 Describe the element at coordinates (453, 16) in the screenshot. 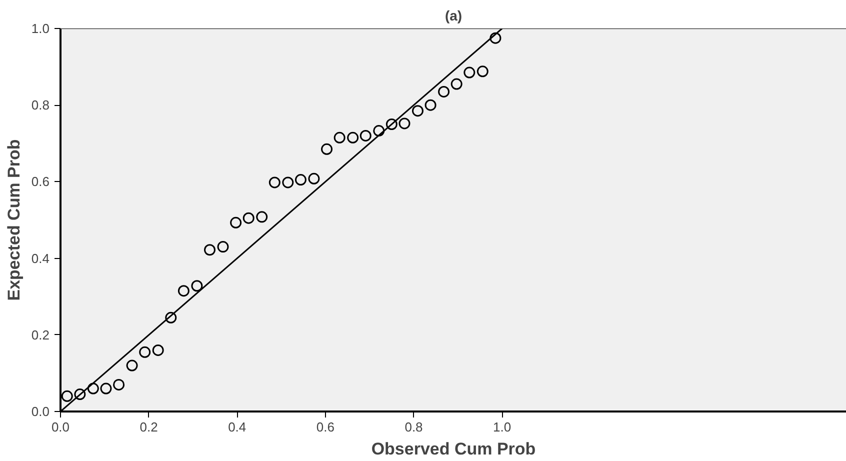

I see `chart-title: (a)` at that location.